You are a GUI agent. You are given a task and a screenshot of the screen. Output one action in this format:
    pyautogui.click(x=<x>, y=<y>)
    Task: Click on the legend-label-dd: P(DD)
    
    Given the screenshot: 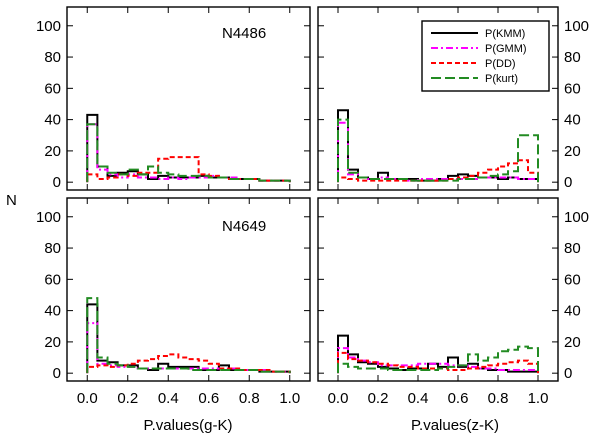 What is the action you would take?
    pyautogui.click(x=500, y=64)
    